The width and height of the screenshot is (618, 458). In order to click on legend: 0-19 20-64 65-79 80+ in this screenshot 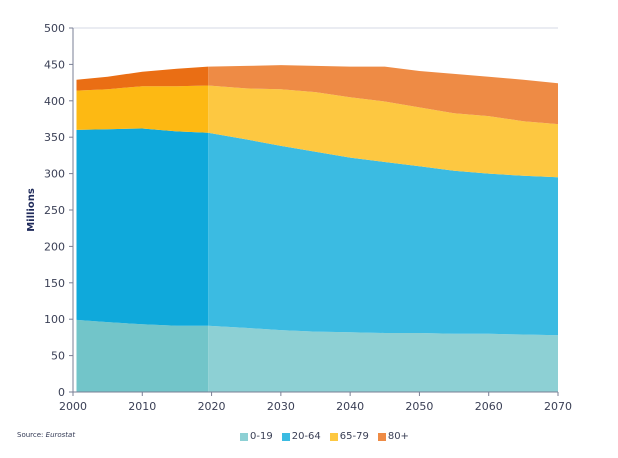, I will do `click(324, 436)`.